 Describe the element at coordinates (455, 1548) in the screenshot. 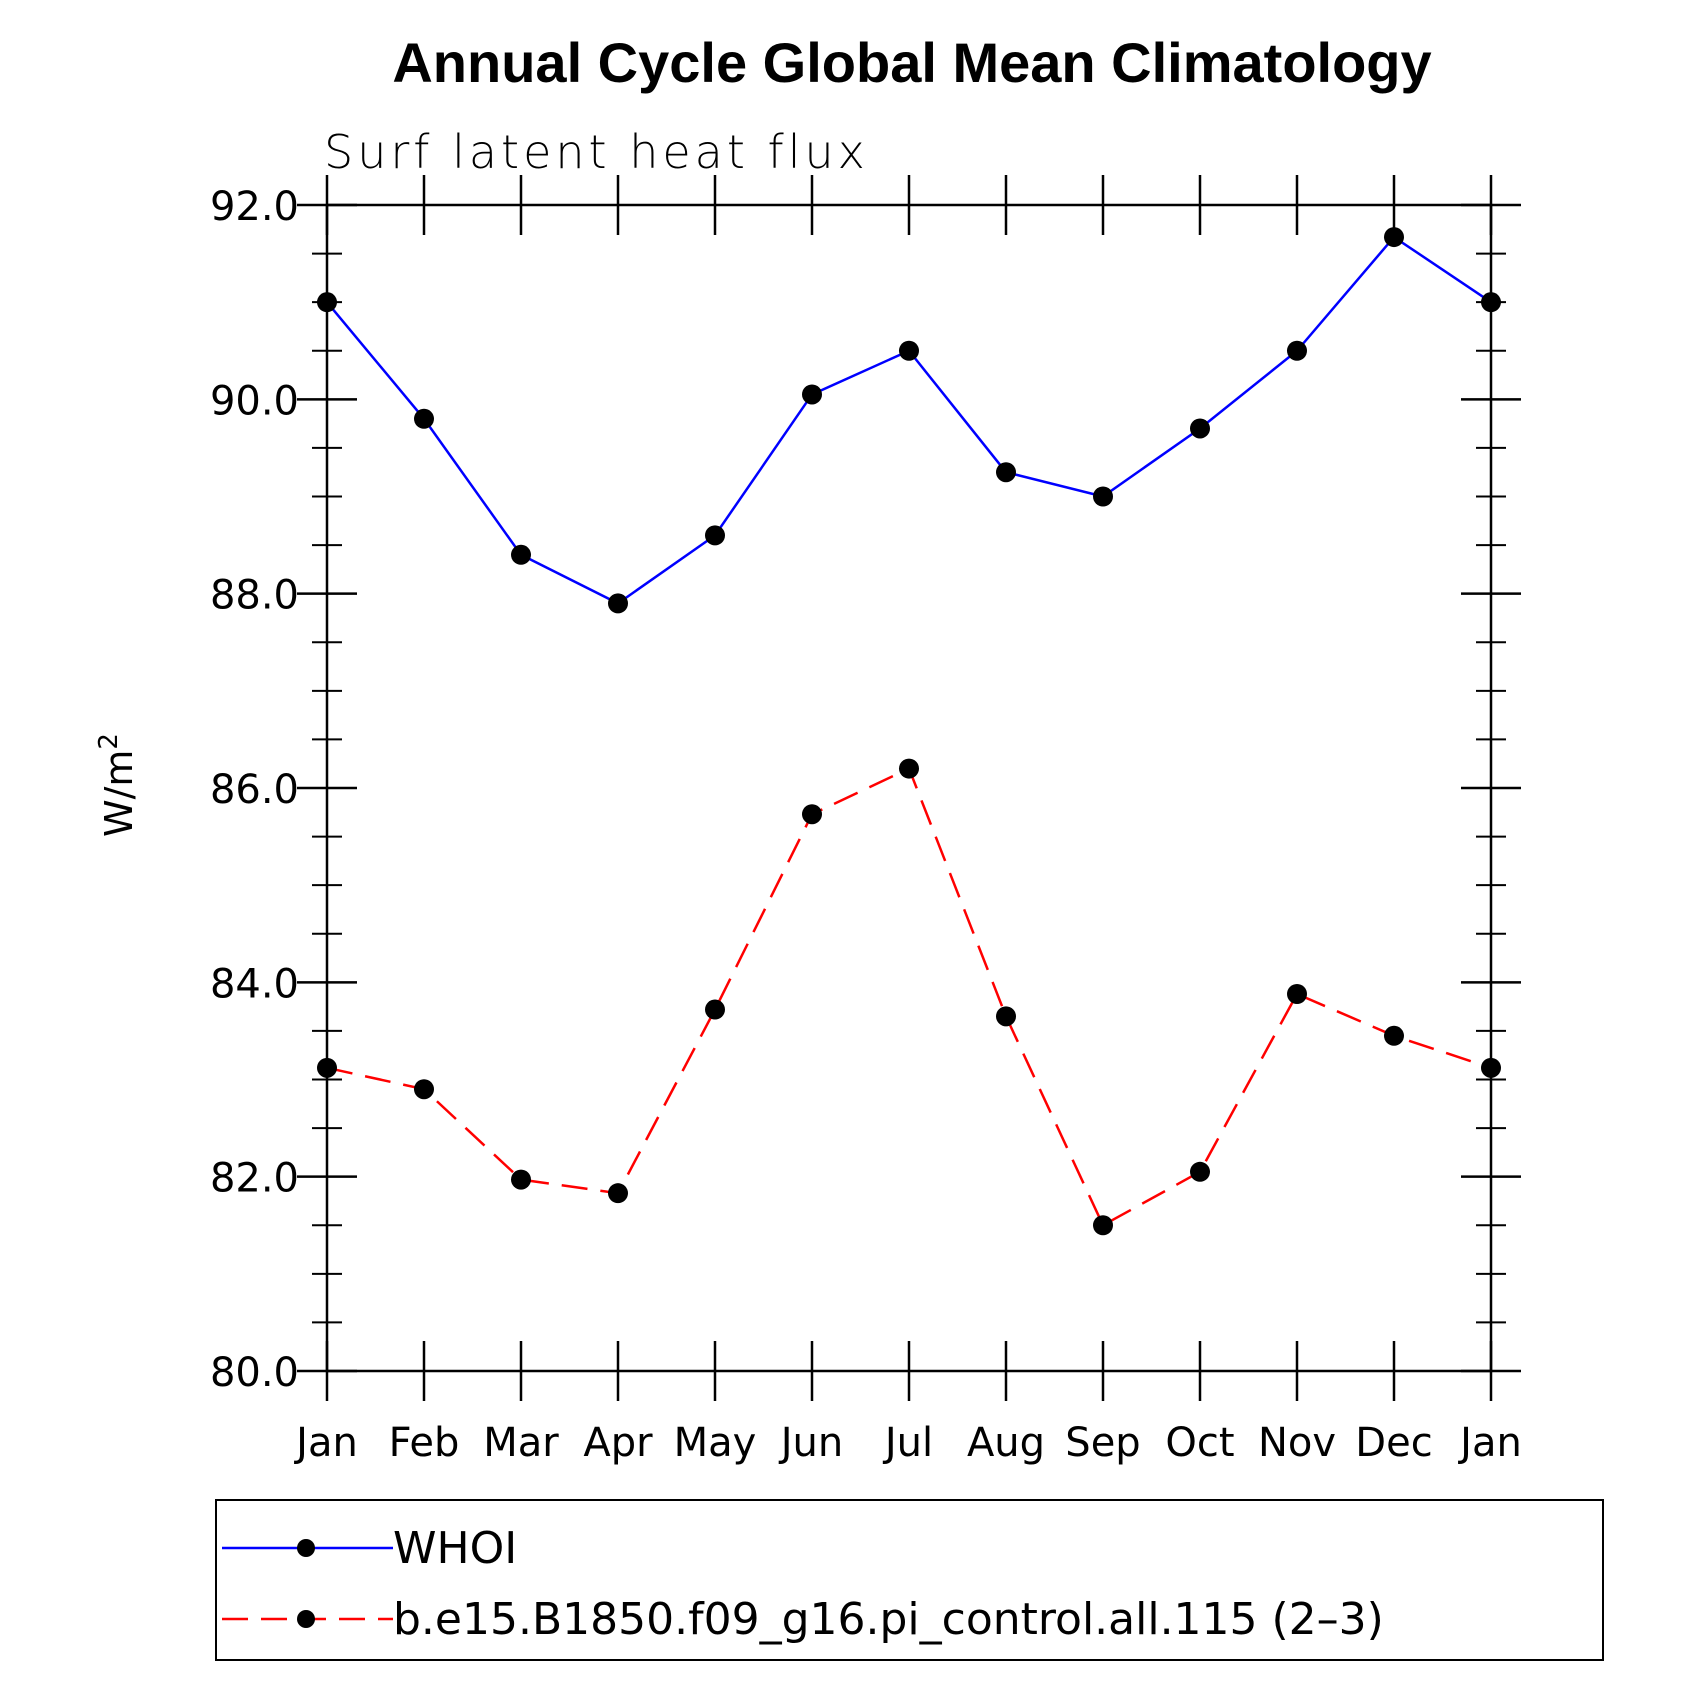

I see `legend-label-whoi: WHOI` at that location.